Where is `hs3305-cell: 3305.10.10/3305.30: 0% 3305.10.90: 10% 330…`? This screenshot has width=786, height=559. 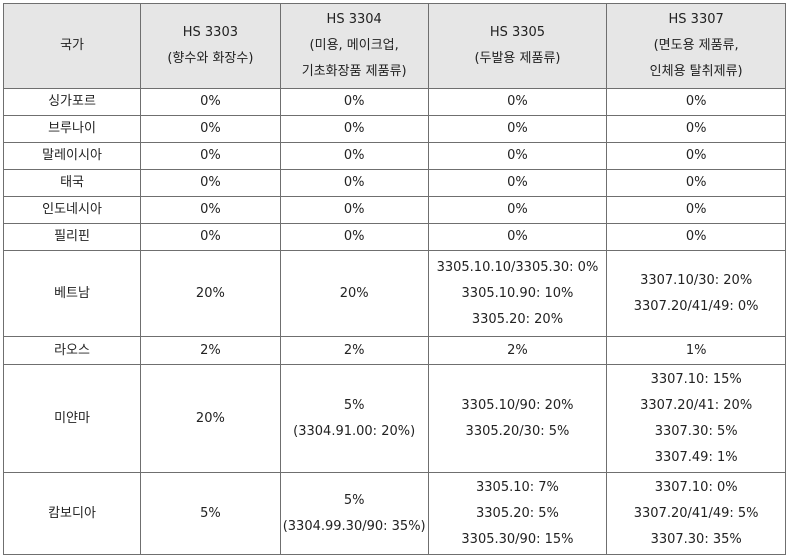 hs3305-cell: 3305.10.10/3305.30: 0% 3305.10.90: 10% 330… is located at coordinates (517, 293).